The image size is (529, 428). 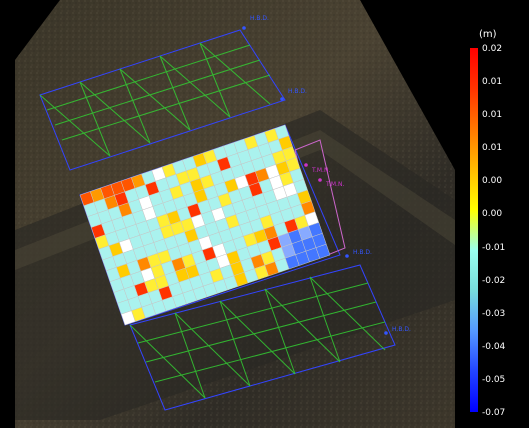 What do you see at coordinates (488, 34) in the screenshot?
I see `legend-unit: (m)` at bounding box center [488, 34].